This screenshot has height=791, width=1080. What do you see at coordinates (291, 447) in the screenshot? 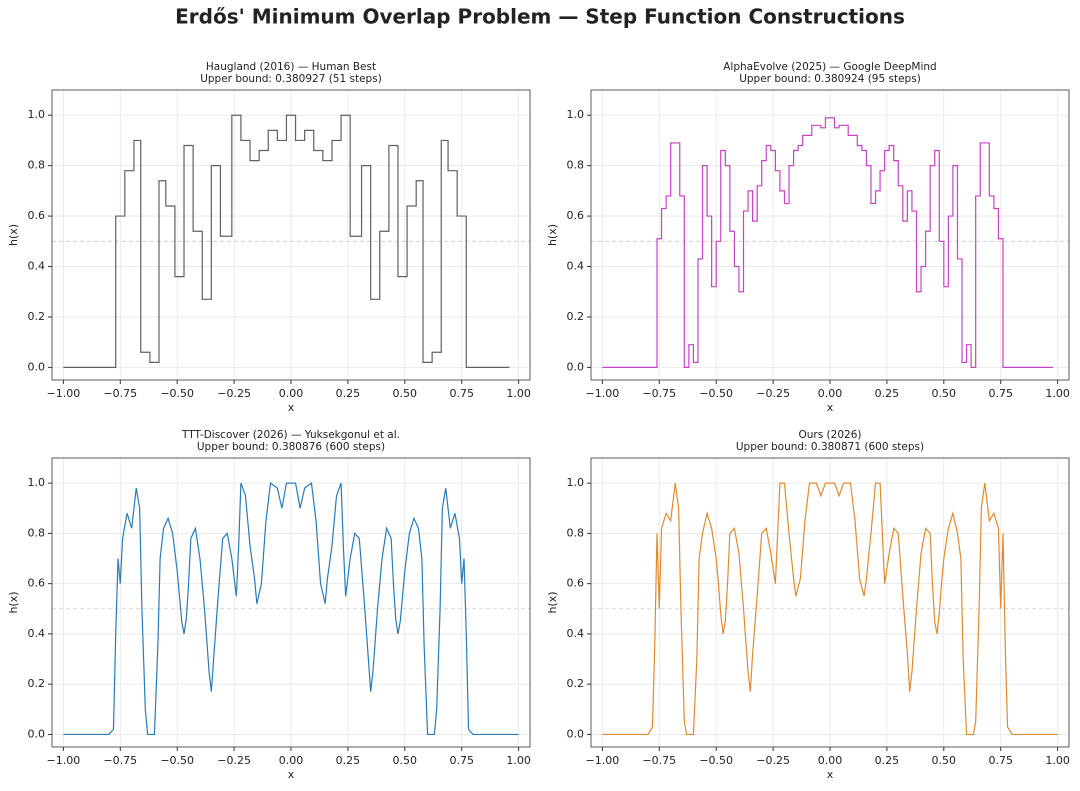
I see `subplot-subtitle: Upper bound: 0.380876 (600 steps)` at bounding box center [291, 447].